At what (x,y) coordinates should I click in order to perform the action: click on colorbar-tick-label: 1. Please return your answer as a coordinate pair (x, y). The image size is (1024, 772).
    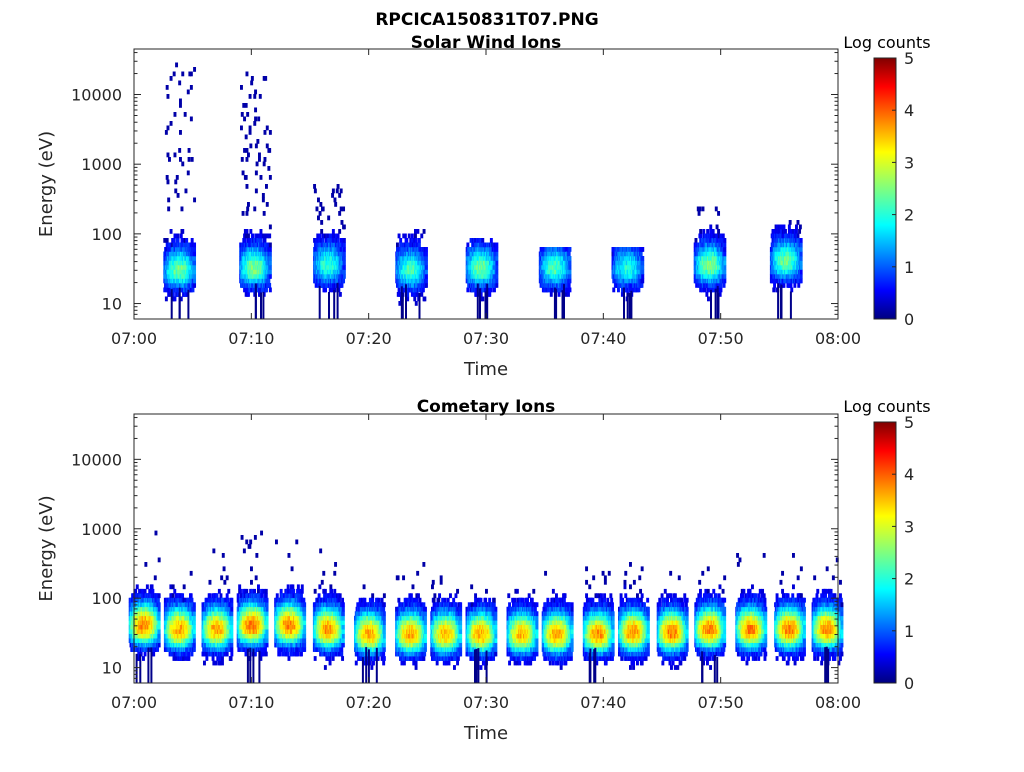
    Looking at the image, I should click on (909, 267).